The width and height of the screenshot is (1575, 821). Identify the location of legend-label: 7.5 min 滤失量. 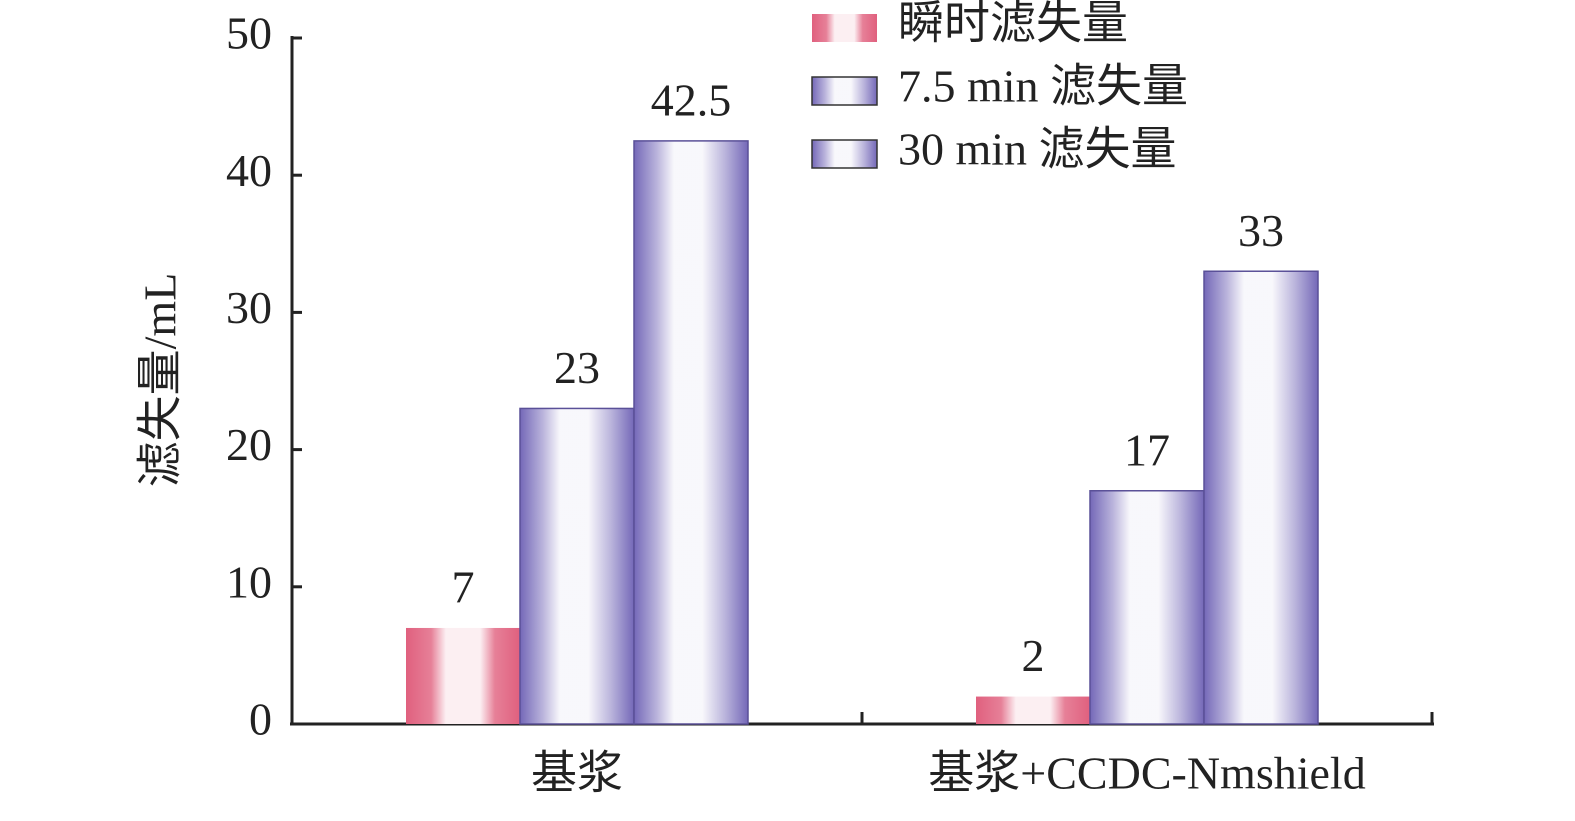
(1043, 86).